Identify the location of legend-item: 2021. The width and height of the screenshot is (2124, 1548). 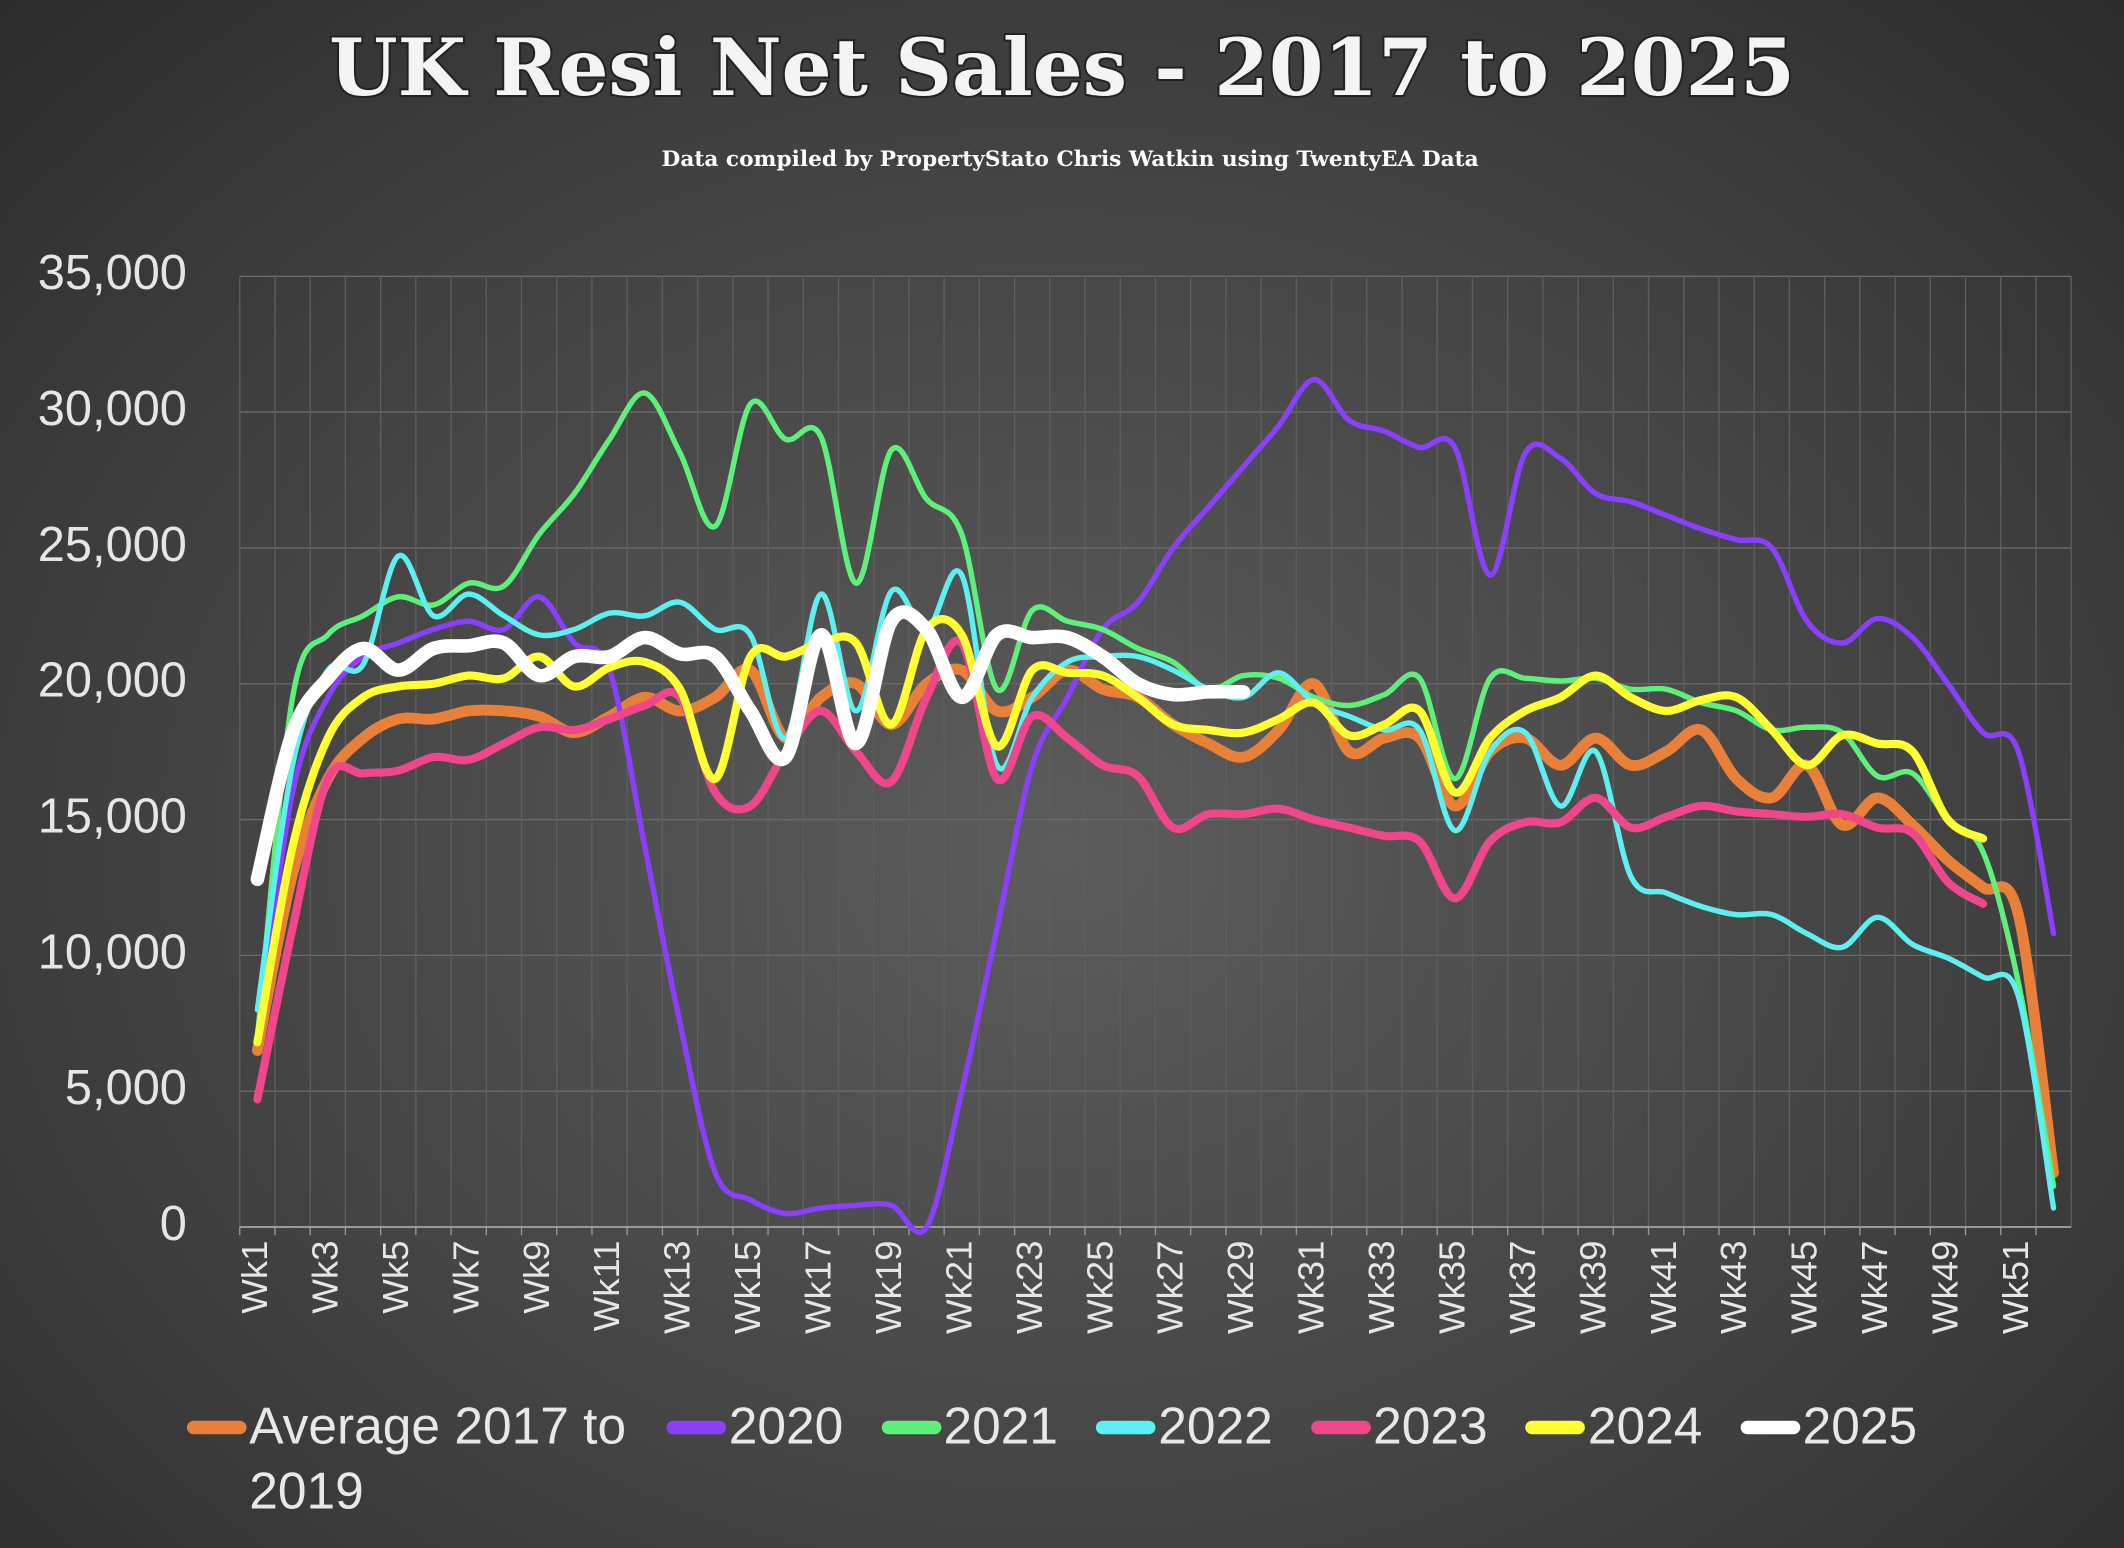
(969, 1427).